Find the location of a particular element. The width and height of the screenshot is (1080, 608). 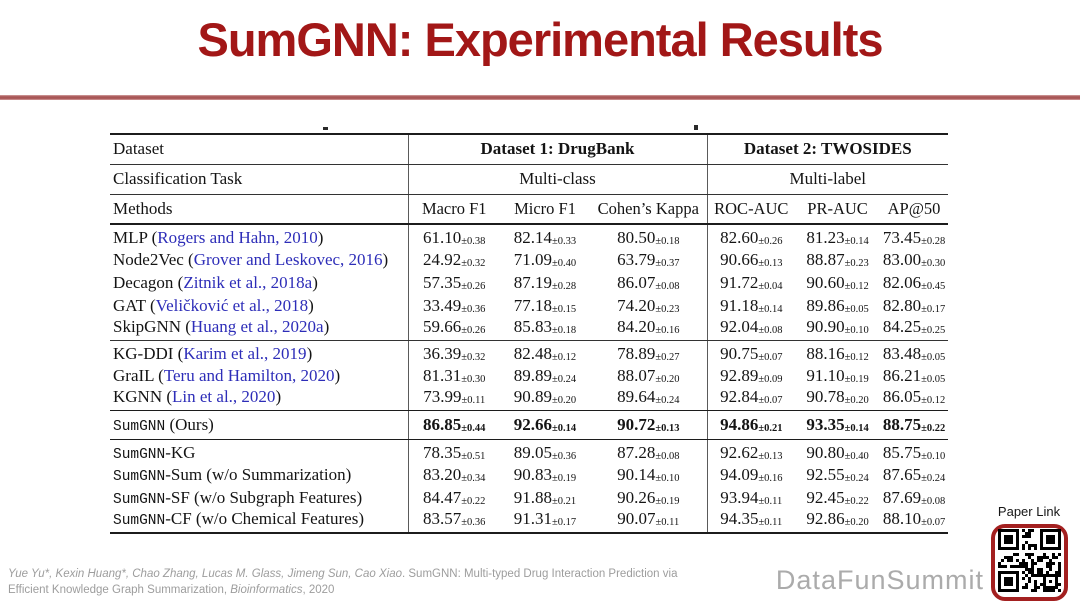

method-cell: GAT (Veličković et al., 2018) is located at coordinates (213, 305).